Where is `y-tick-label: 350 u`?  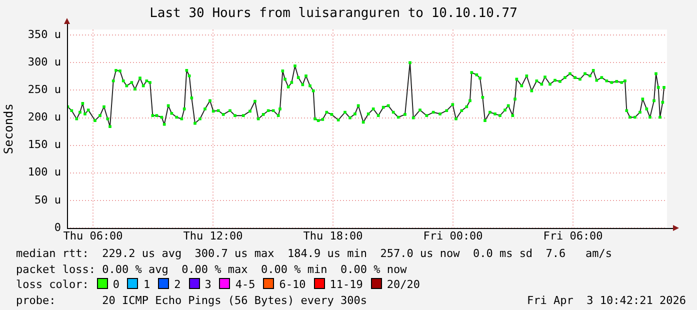
y-tick-label: 350 u is located at coordinates (44, 34).